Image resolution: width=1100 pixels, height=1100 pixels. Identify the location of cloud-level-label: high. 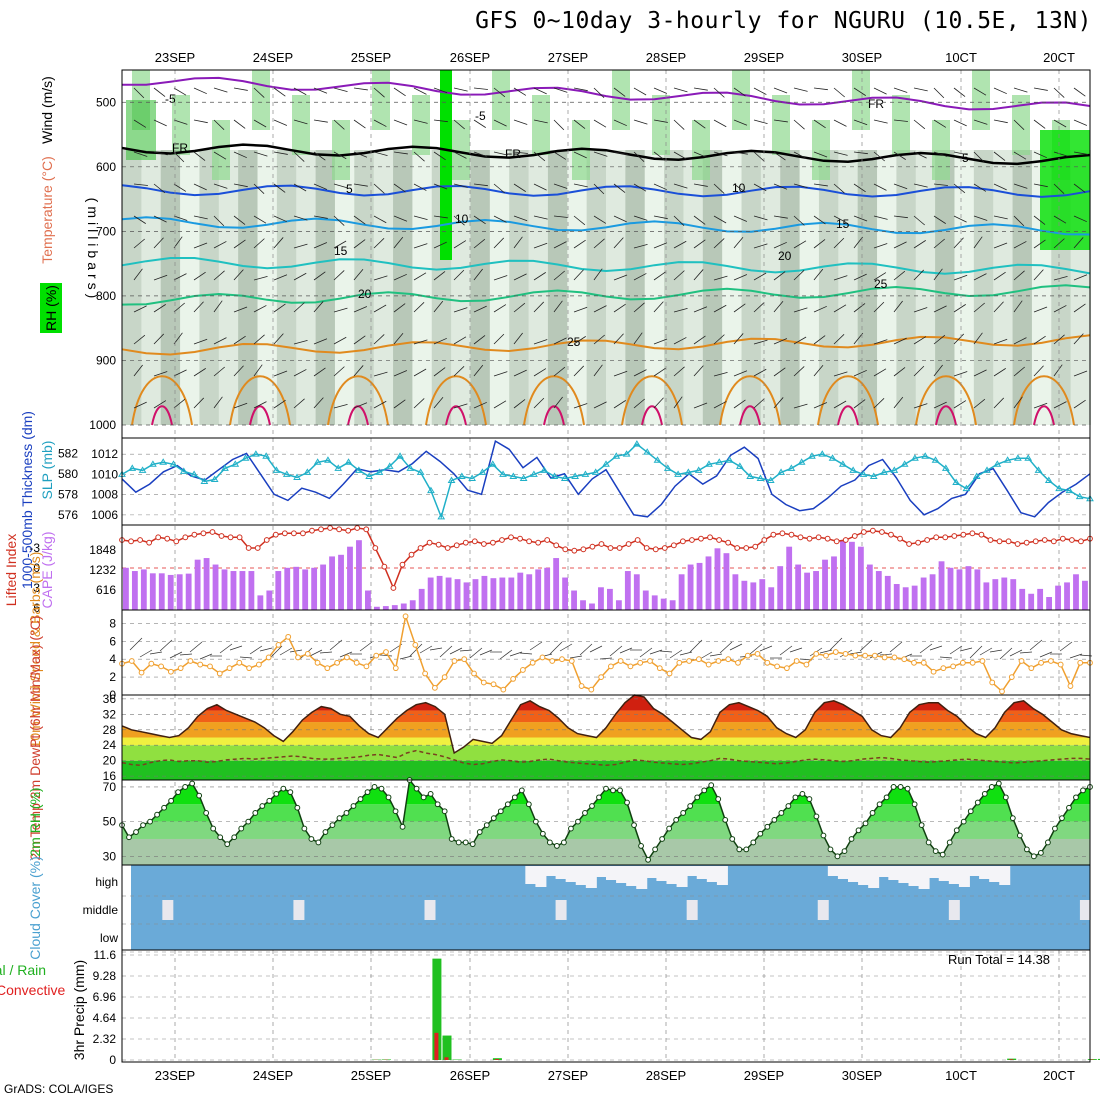
(106, 882).